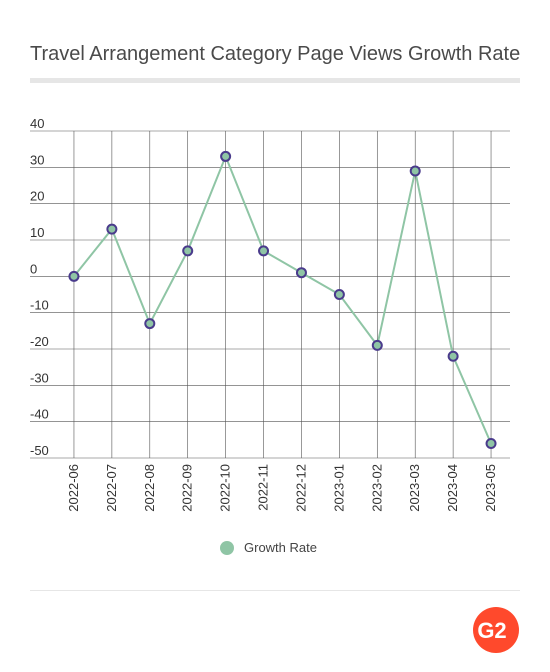  I want to click on y-tick-label: 30, so click(37, 159).